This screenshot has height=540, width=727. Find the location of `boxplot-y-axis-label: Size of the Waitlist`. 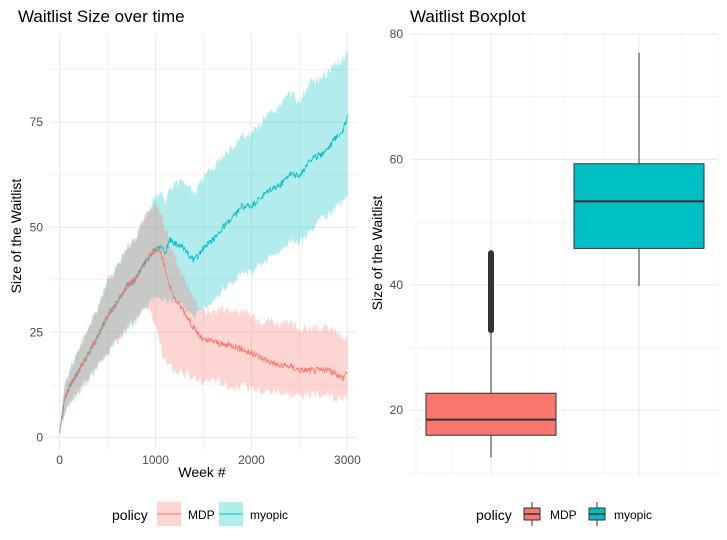

boxplot-y-axis-label: Size of the Waitlist is located at coordinates (377, 253).